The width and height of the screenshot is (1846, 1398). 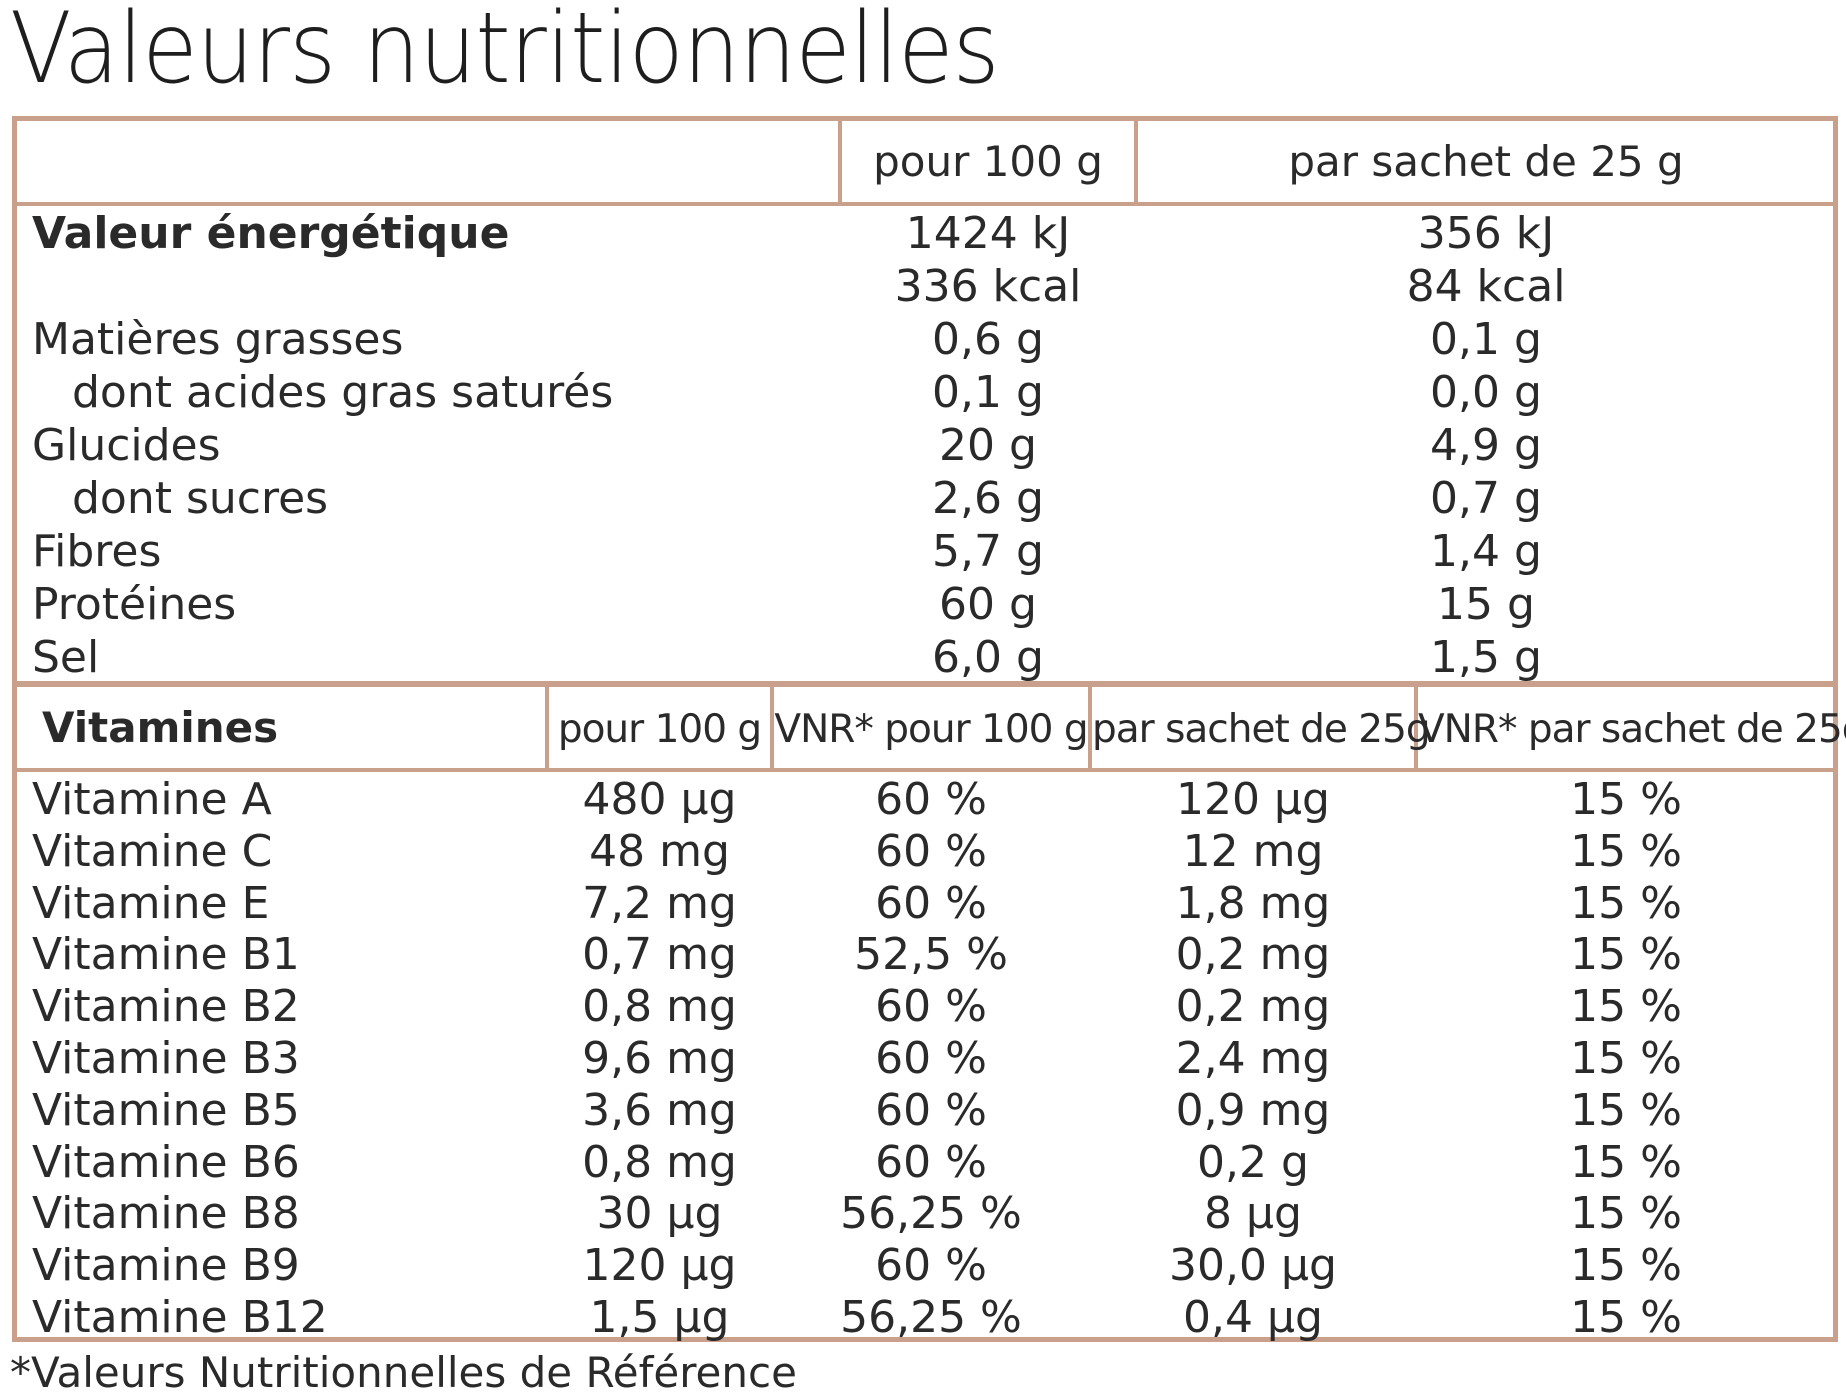 I want to click on nutrient-per100-value: 5,7 g, so click(x=988, y=551).